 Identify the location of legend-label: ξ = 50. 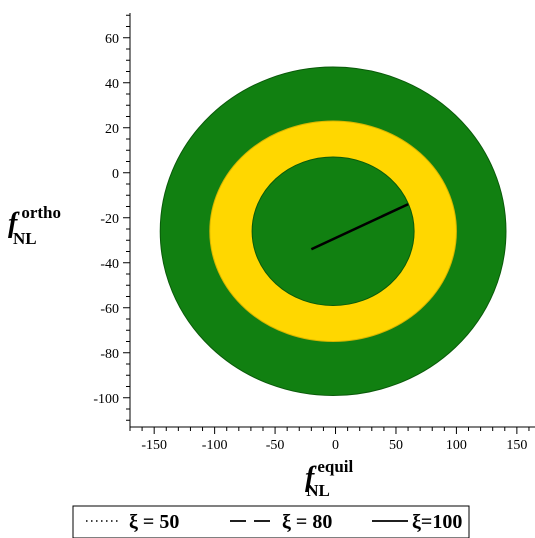
(154, 522).